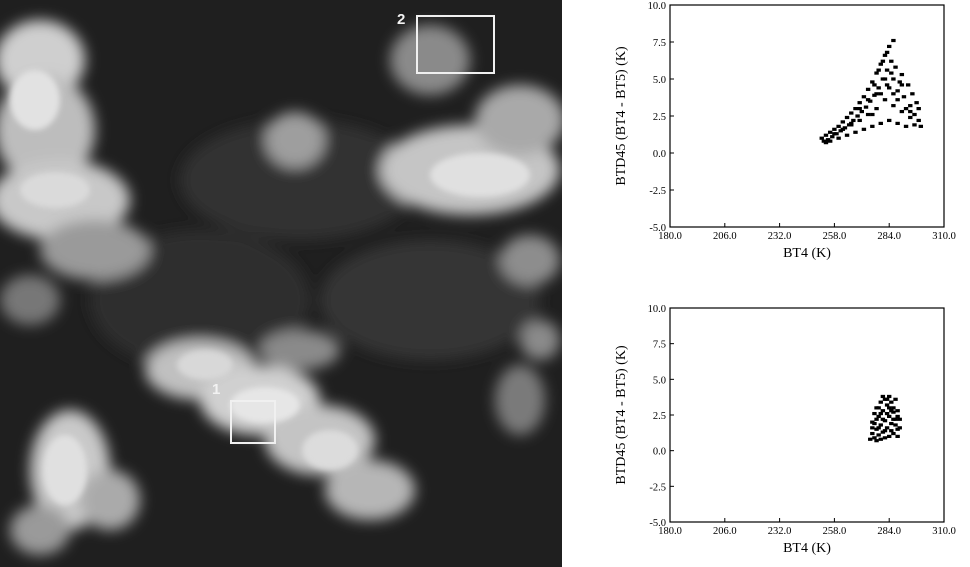 This screenshot has width=970, height=567. What do you see at coordinates (807, 253) in the screenshot?
I see `x-axis-label: BT4 (K)` at bounding box center [807, 253].